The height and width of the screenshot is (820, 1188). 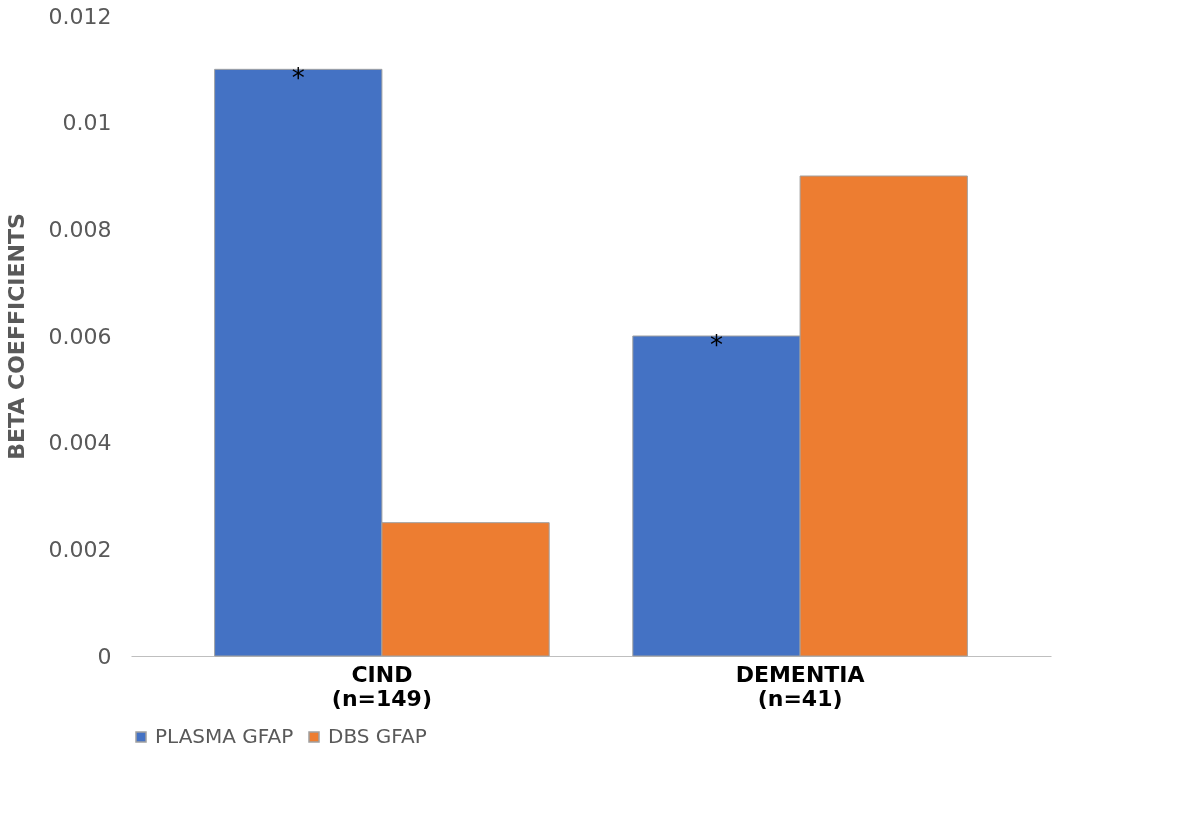 I want to click on x-tick-label: CIND (n=149), so click(x=381, y=686).